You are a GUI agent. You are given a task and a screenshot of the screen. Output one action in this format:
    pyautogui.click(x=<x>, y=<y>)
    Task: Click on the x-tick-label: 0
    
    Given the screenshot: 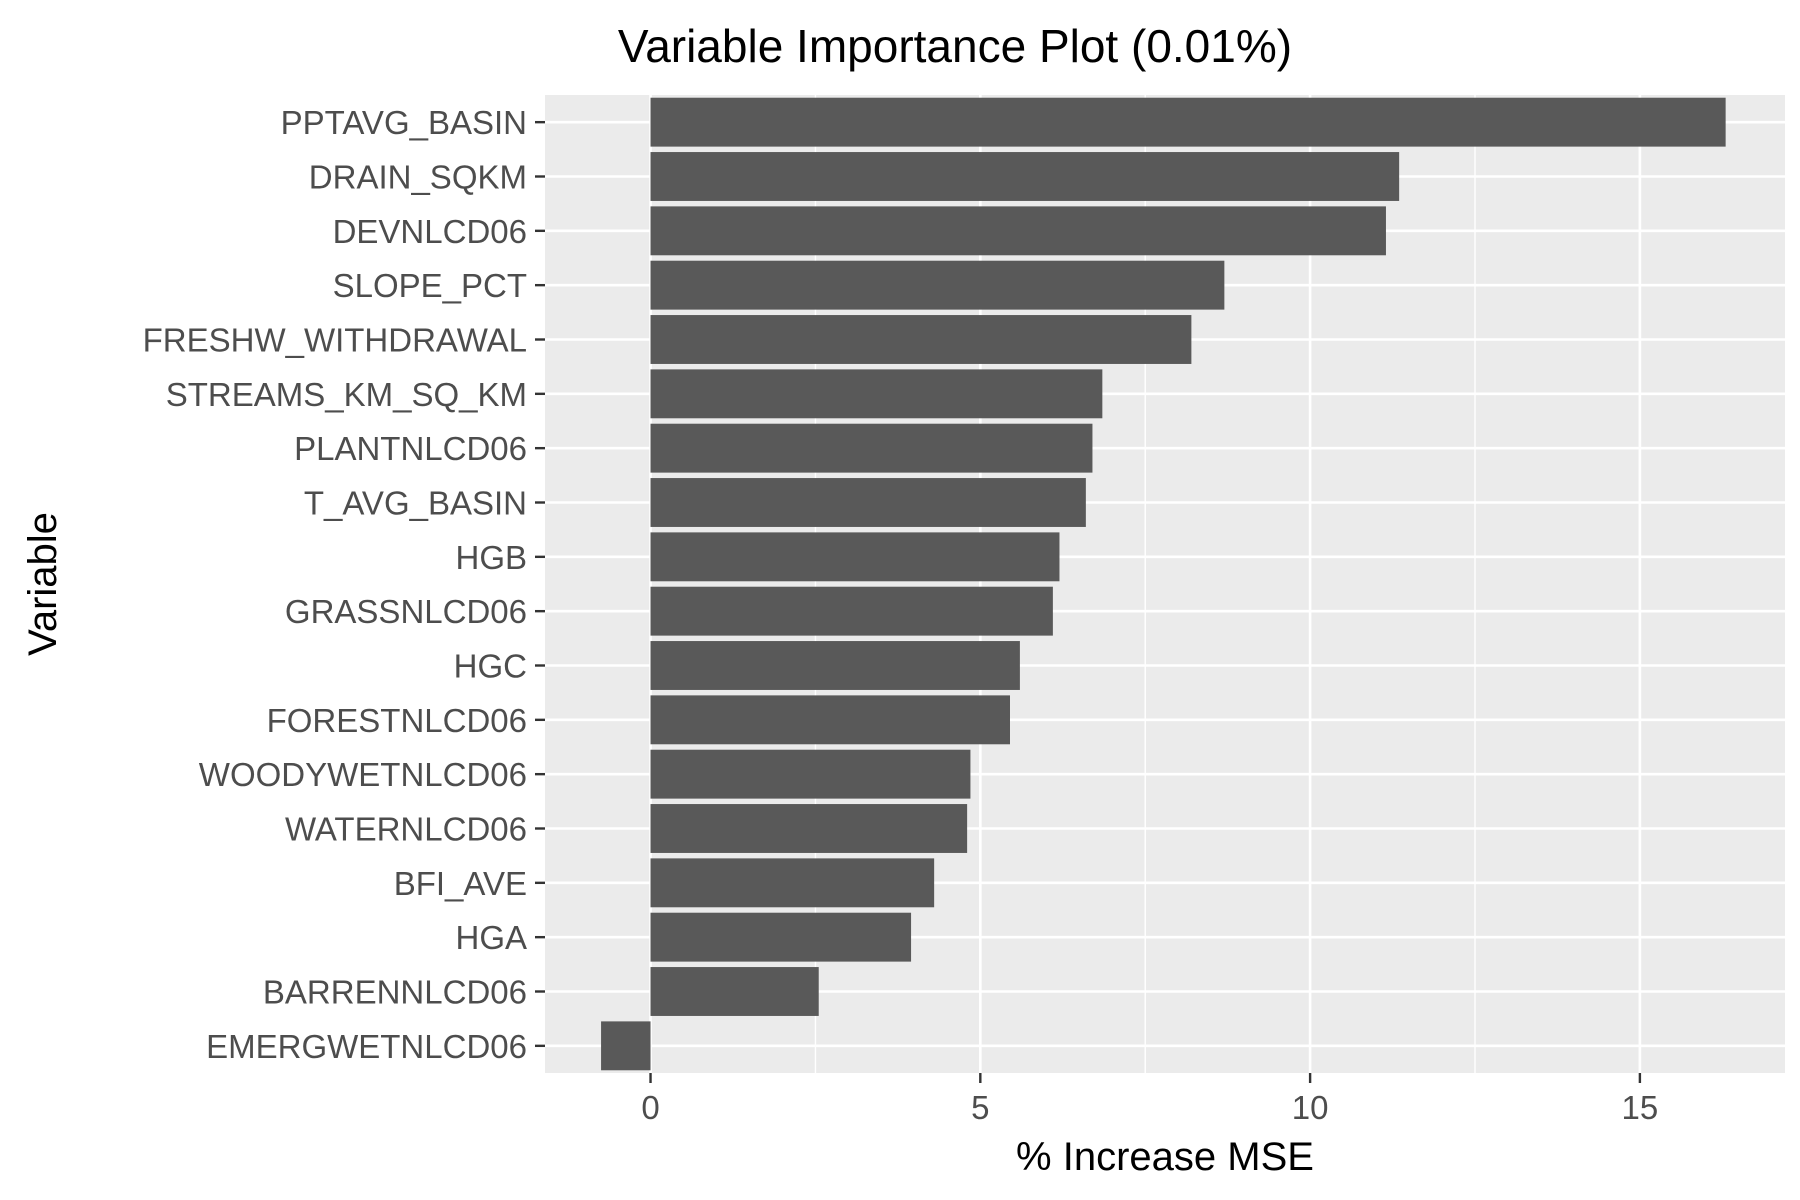 What is the action you would take?
    pyautogui.click(x=650, y=1107)
    